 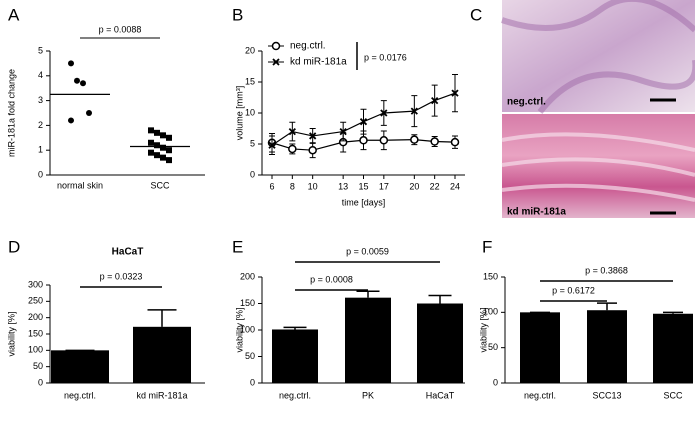 I want to click on x-tick-label: 6, so click(x=271, y=186).